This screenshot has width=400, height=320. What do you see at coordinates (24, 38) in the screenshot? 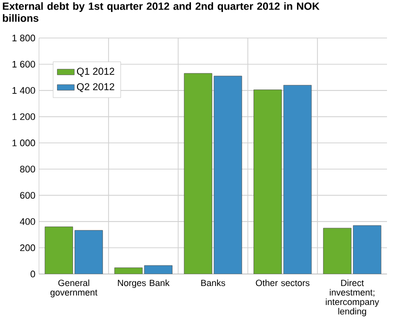
I see `y-tick-label: 1 800` at bounding box center [24, 38].